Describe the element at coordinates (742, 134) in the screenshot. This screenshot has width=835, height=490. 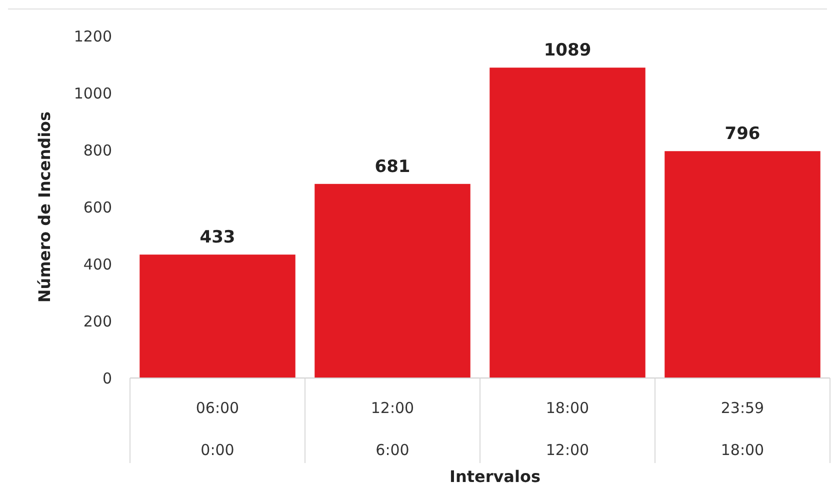
I see `data-label: 796` at that location.